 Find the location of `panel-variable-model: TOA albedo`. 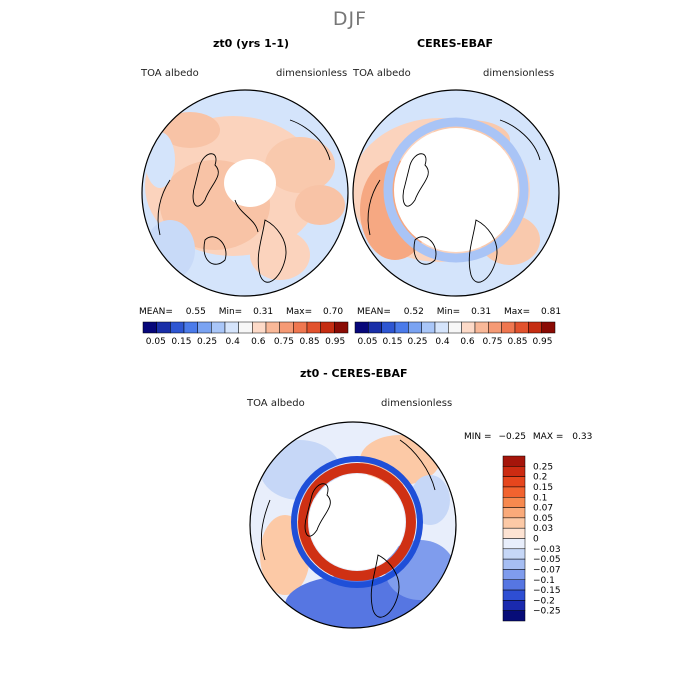

panel-variable-model: TOA albedo is located at coordinates (170, 73).